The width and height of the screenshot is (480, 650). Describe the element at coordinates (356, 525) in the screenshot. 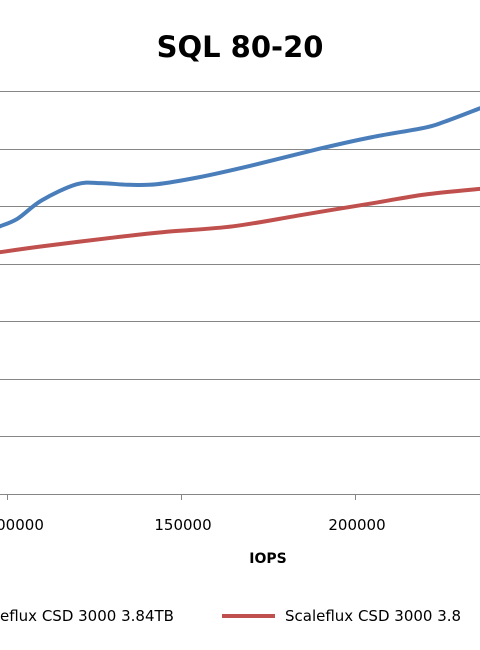

I see `x-tick-label-200000: 200000` at that location.